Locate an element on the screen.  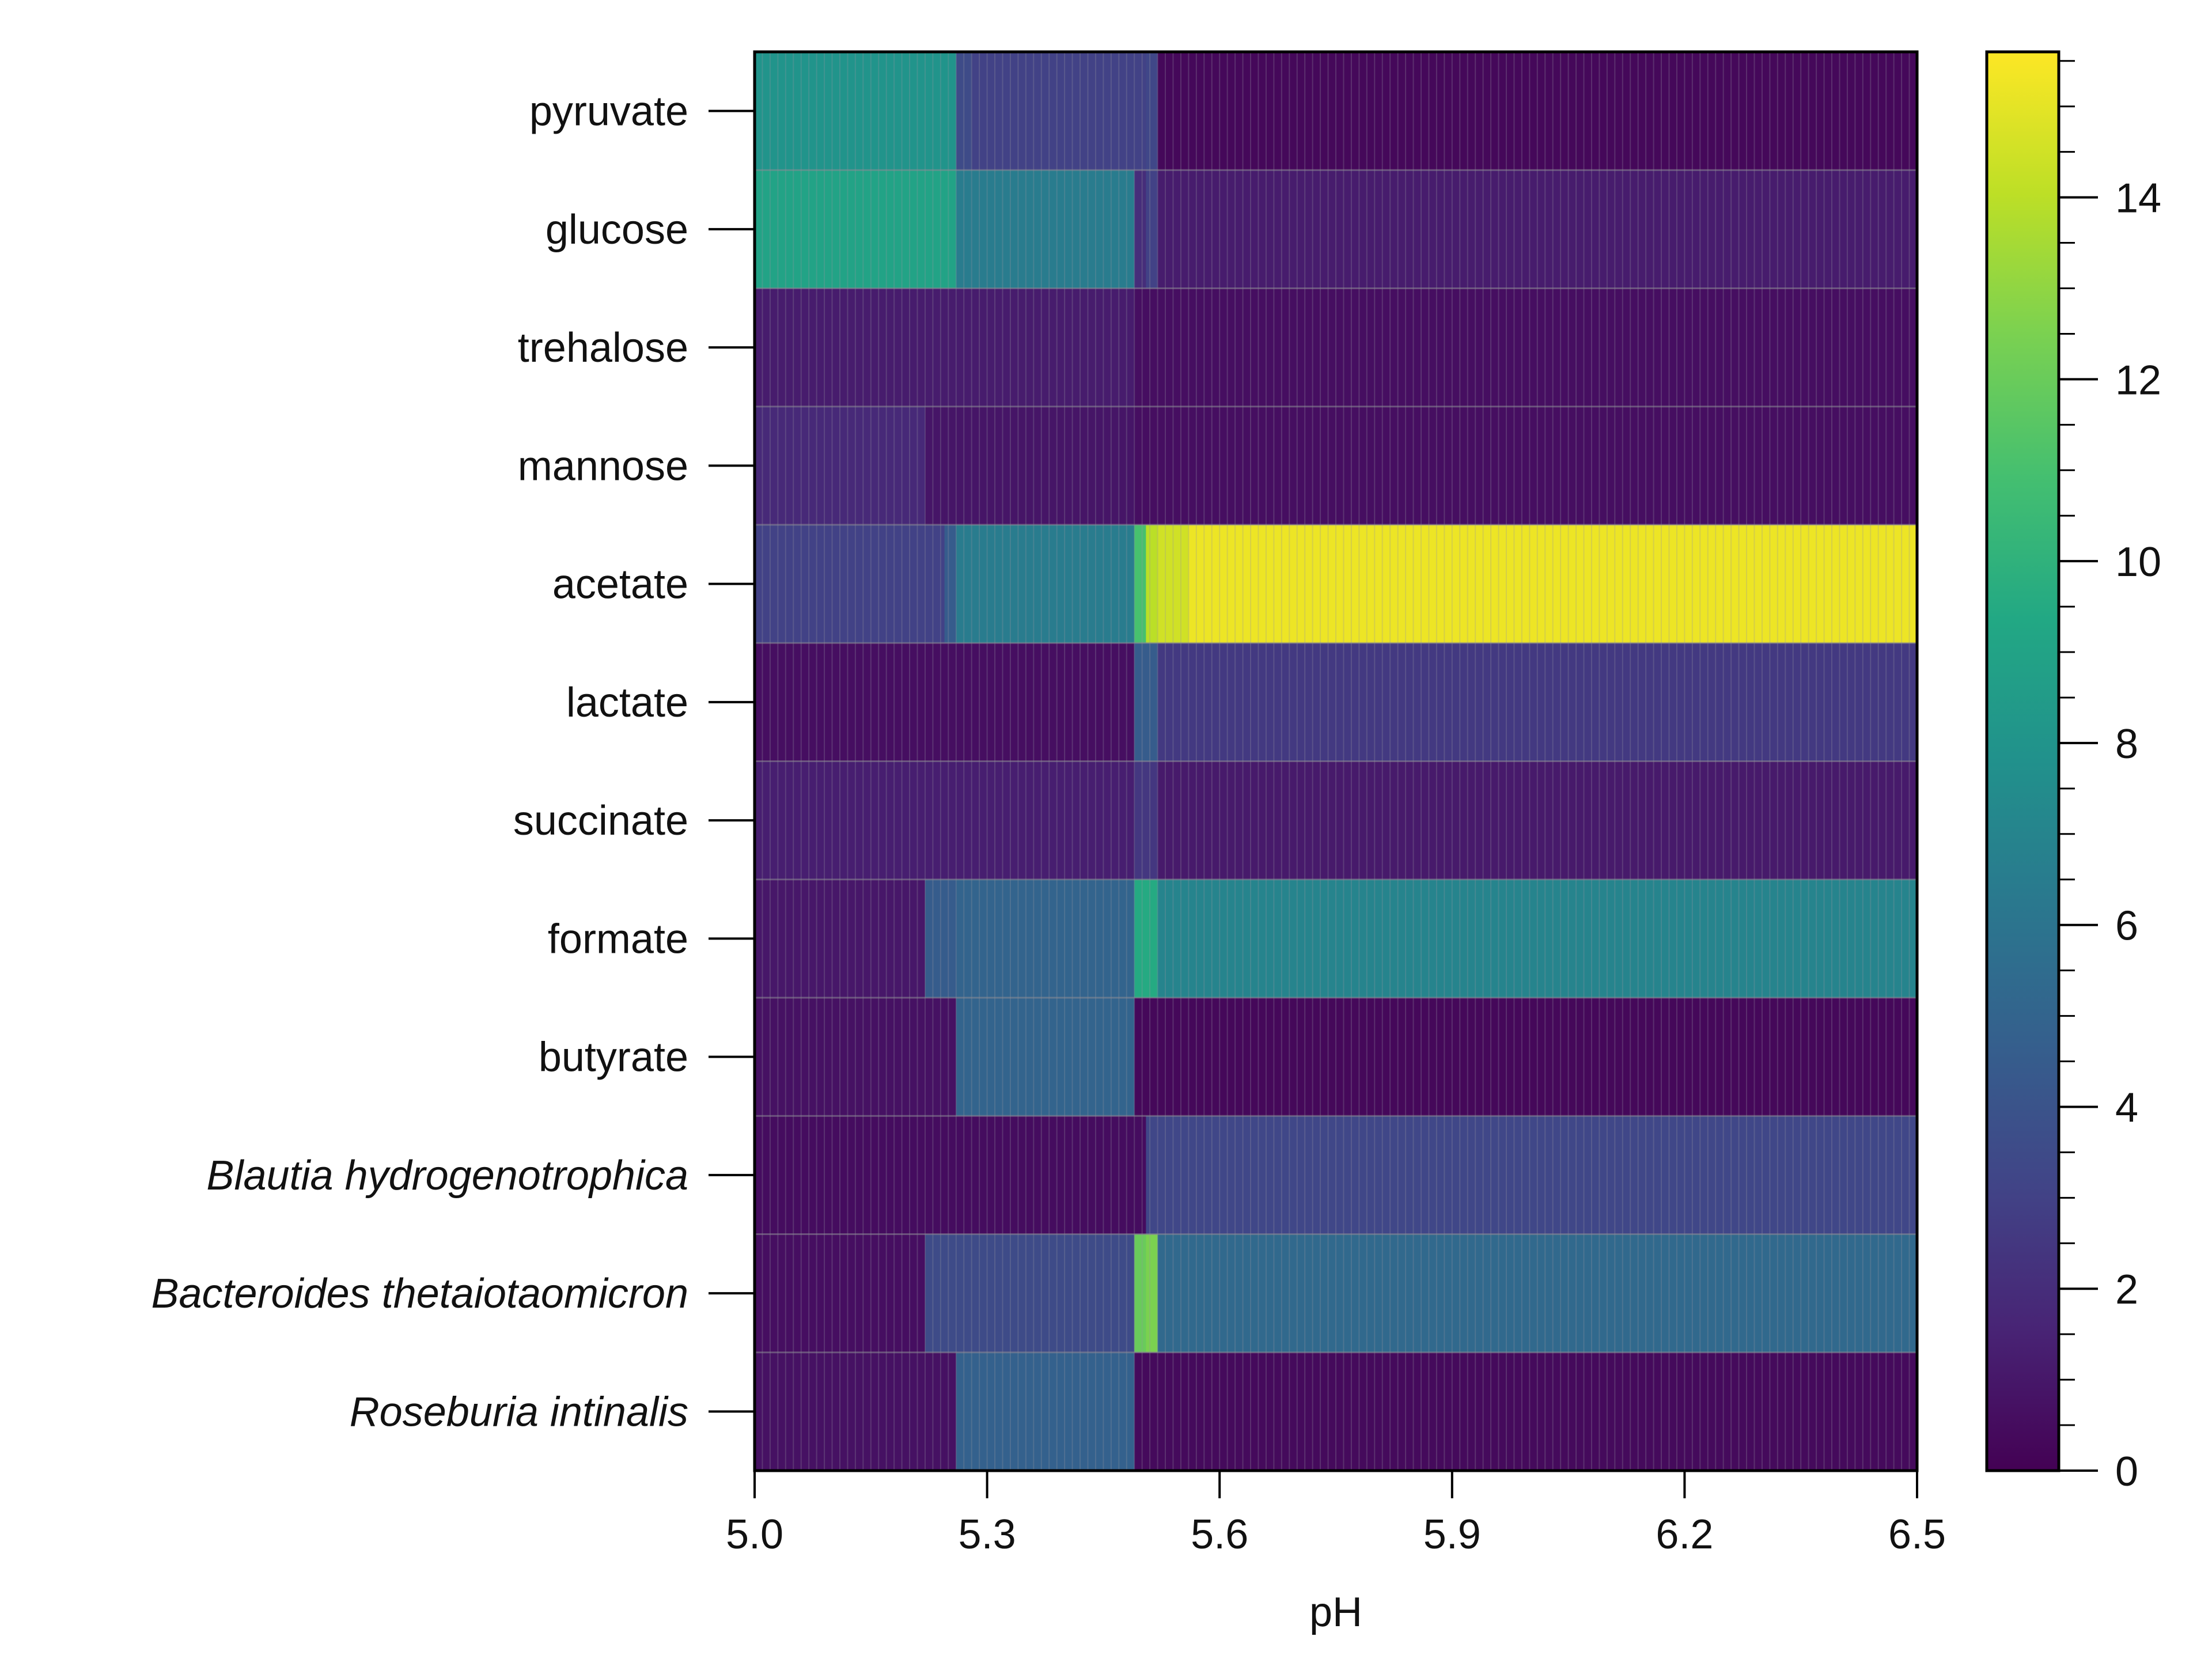
y-tick-label: lactate is located at coordinates (627, 703).